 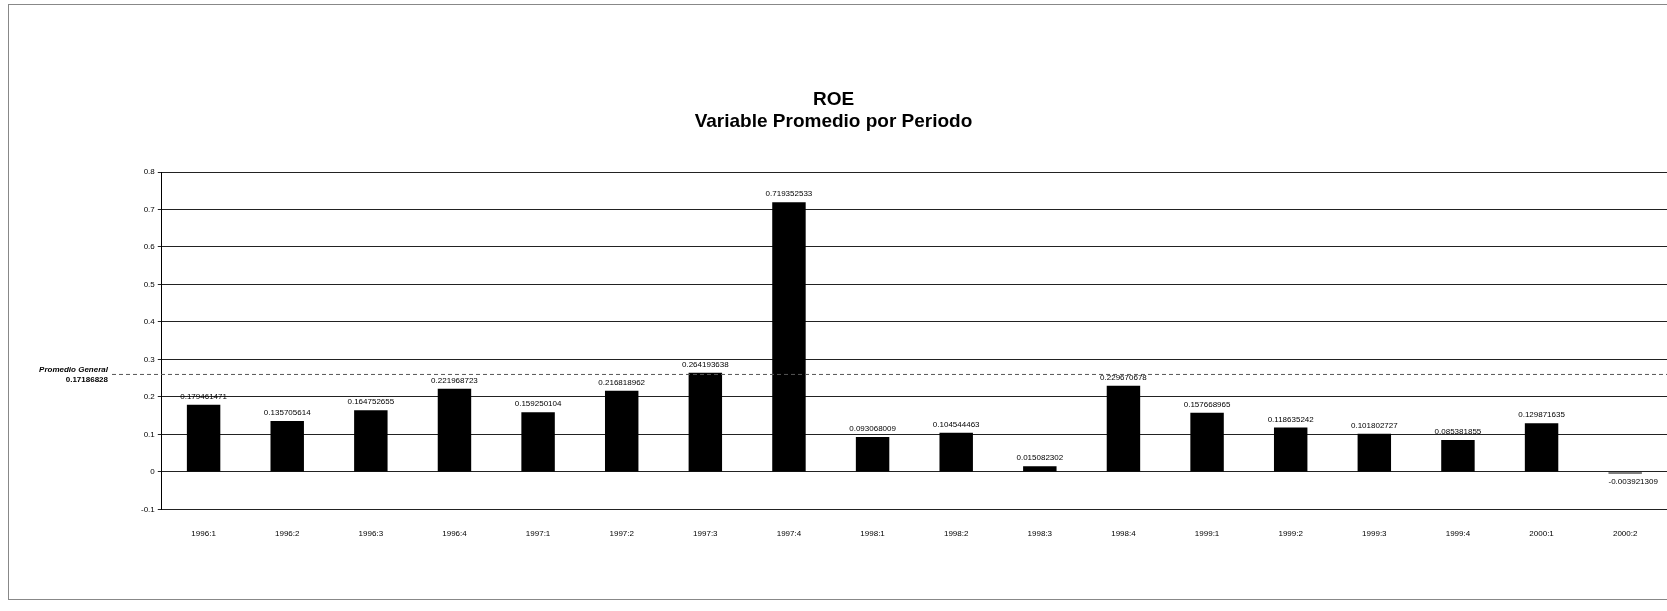 What do you see at coordinates (204, 534) in the screenshot?
I see `x-tick-label: 1996:1` at bounding box center [204, 534].